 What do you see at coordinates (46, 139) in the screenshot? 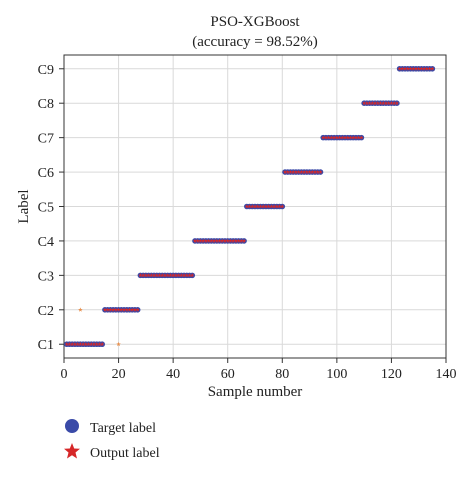
I see `y-tick-label: C7` at bounding box center [46, 139].